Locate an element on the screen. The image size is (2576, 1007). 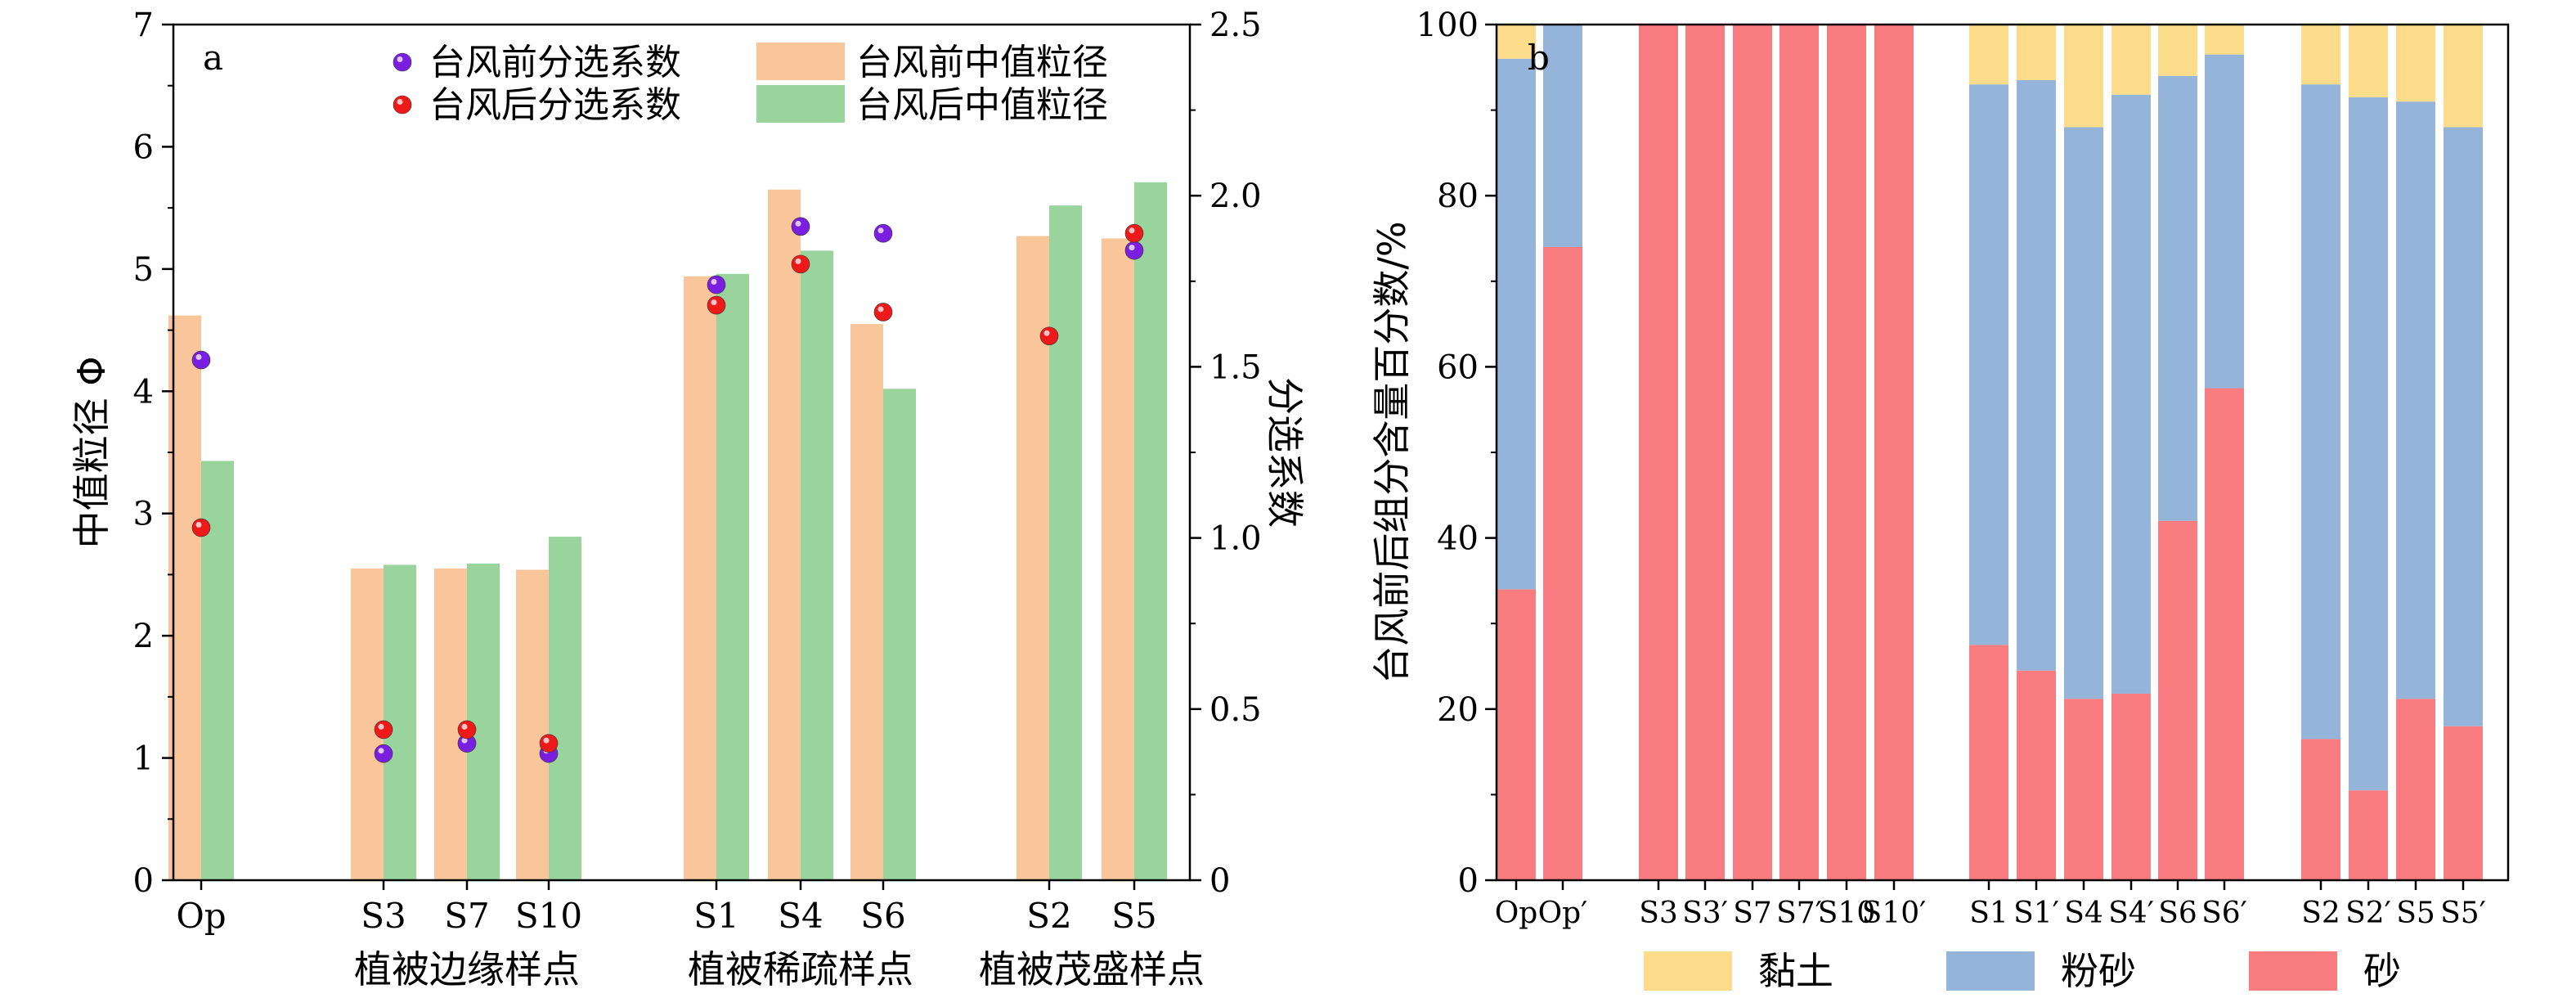
legend-marker is located at coordinates (402, 62).